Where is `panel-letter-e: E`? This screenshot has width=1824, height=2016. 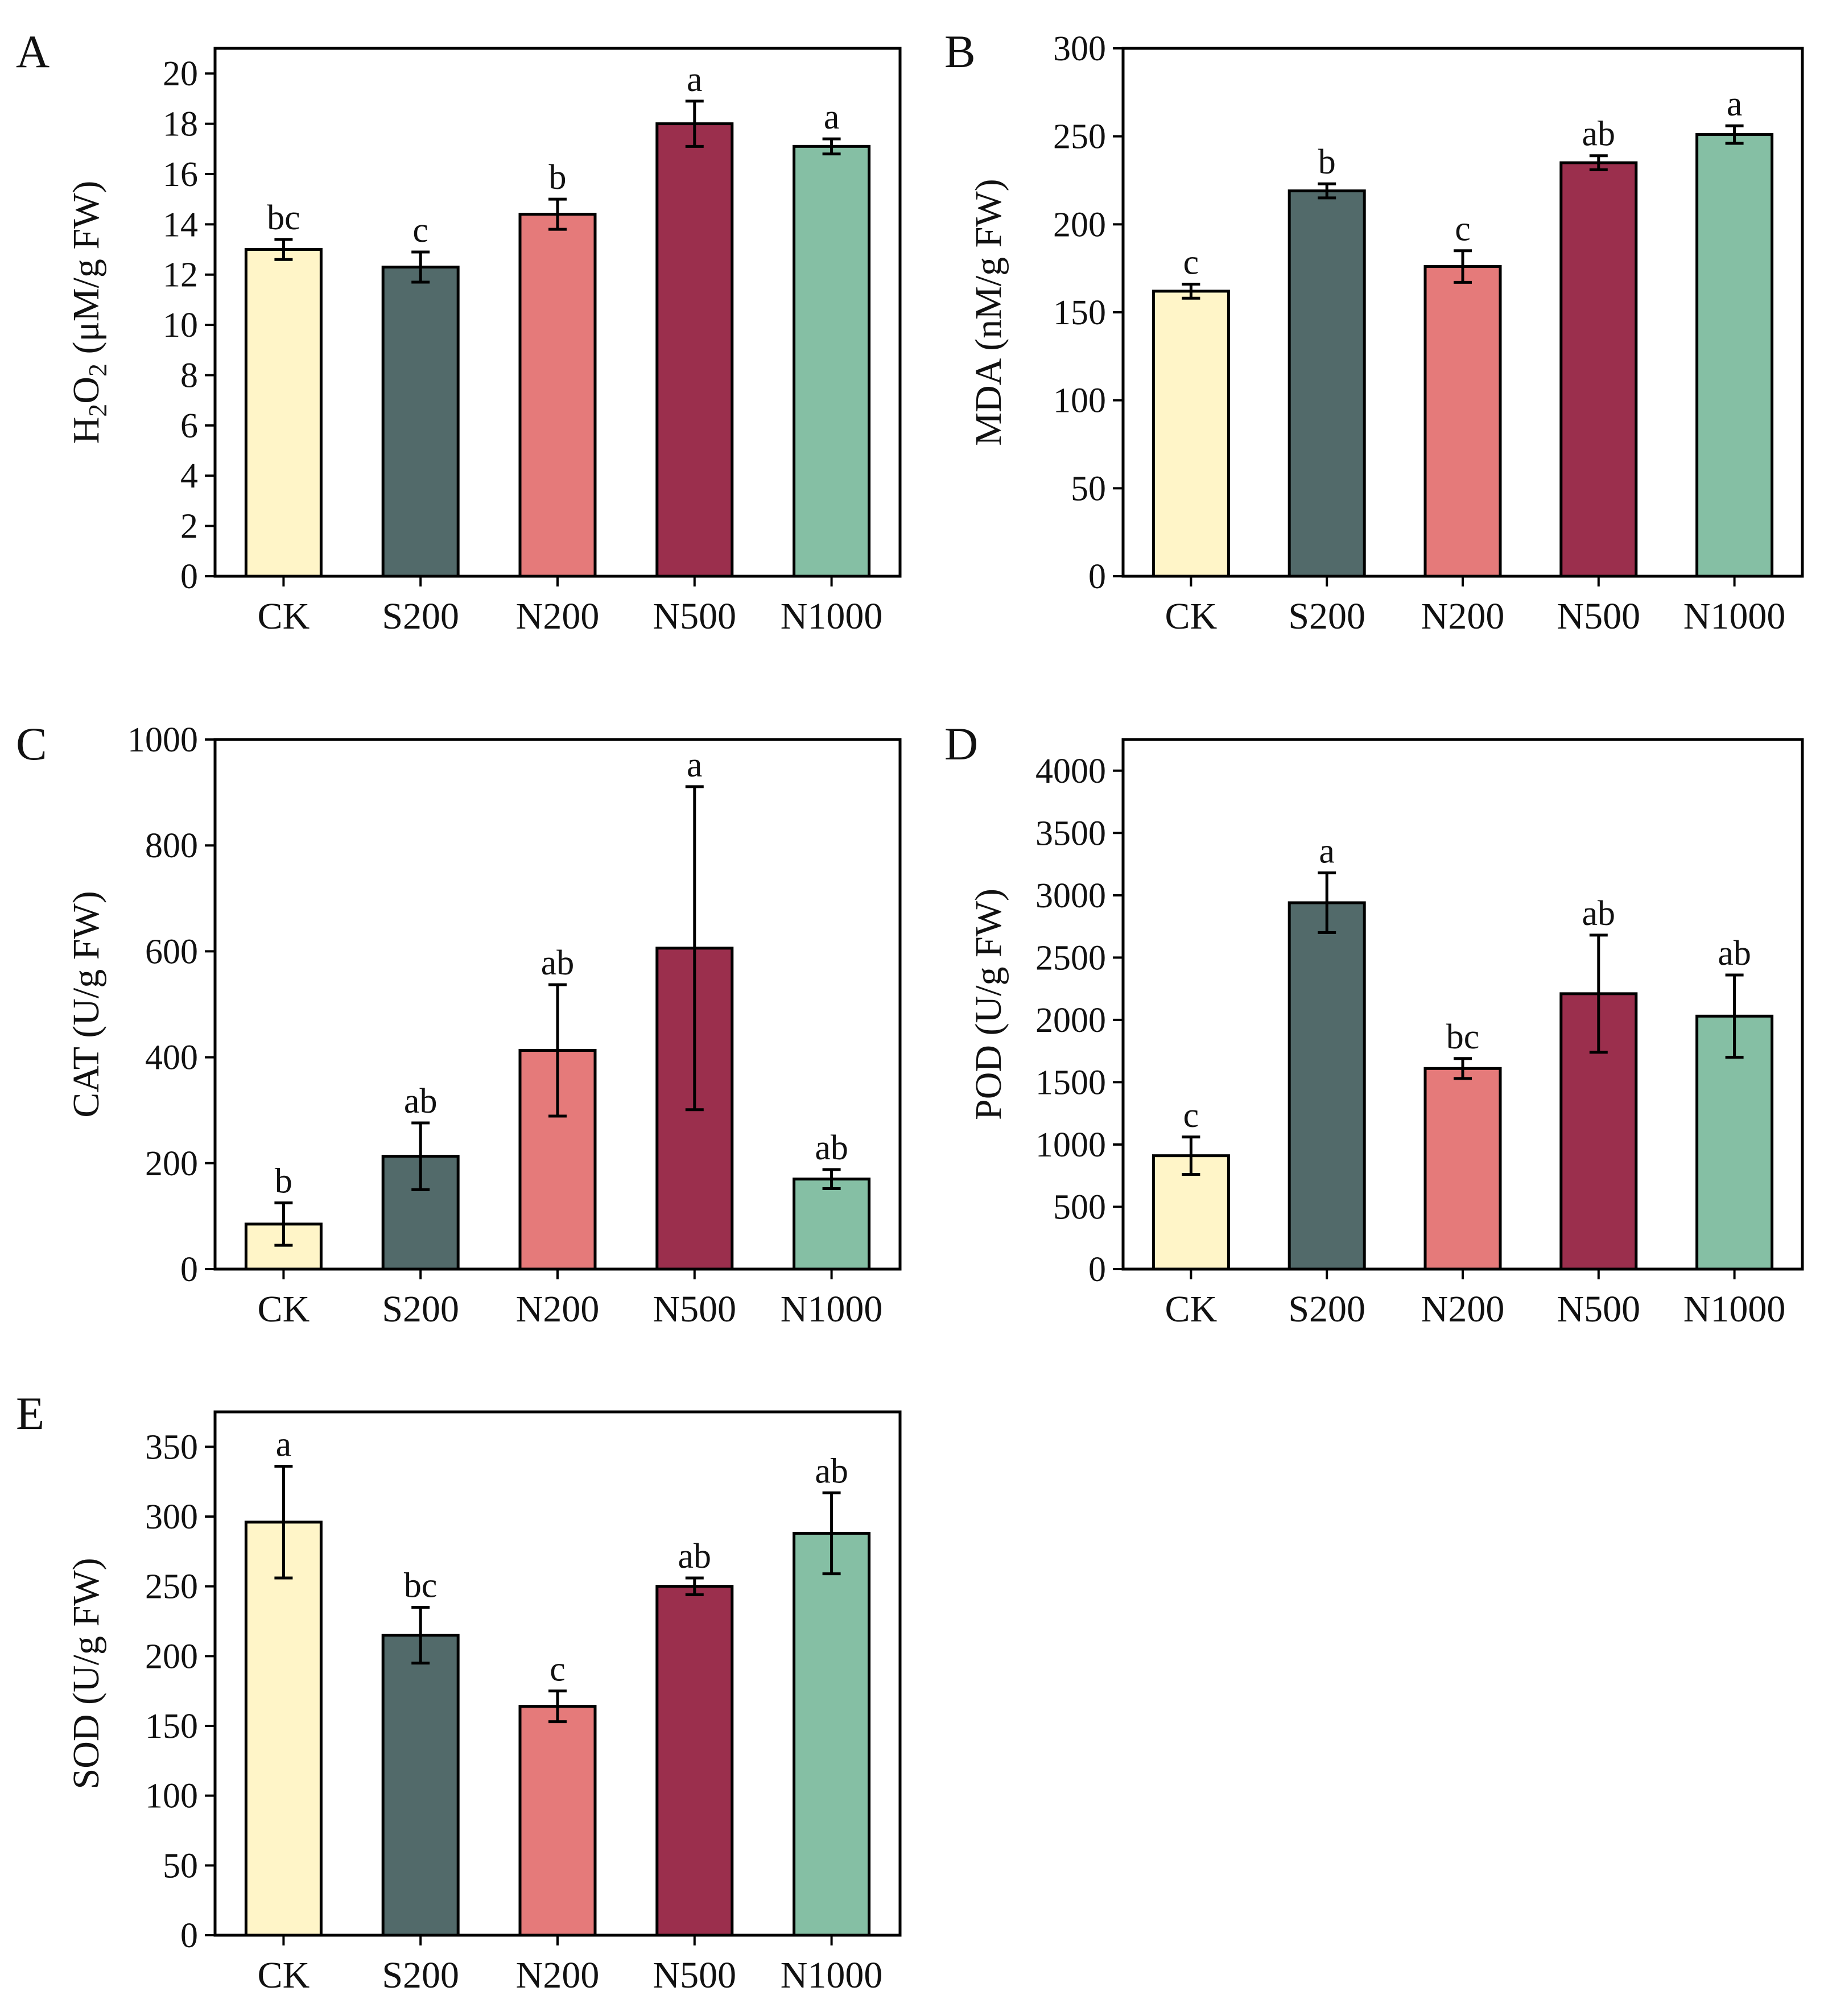
panel-letter-e: E is located at coordinates (30, 1413).